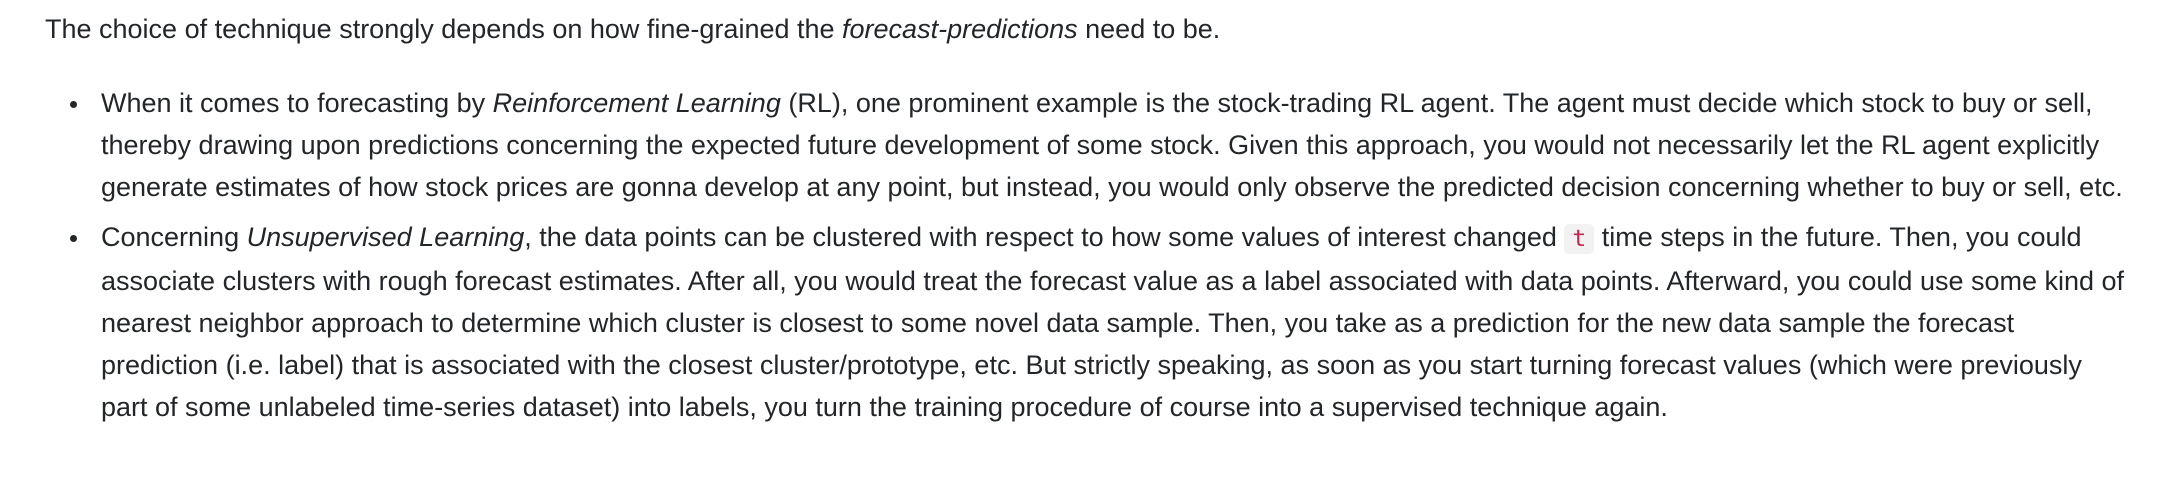 The height and width of the screenshot is (490, 2182). Describe the element at coordinates (960, 29) in the screenshot. I see `intro-emphasis: forecast-predictions` at that location.